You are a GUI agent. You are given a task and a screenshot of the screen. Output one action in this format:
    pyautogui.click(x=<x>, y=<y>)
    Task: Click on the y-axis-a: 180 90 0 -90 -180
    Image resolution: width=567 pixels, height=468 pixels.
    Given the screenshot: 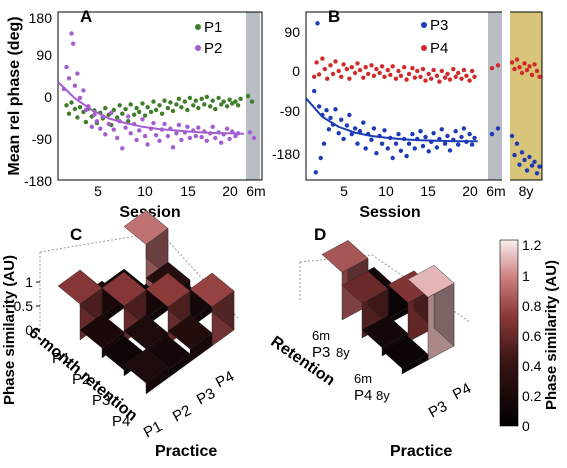 What is the action you would take?
    pyautogui.click(x=38, y=99)
    